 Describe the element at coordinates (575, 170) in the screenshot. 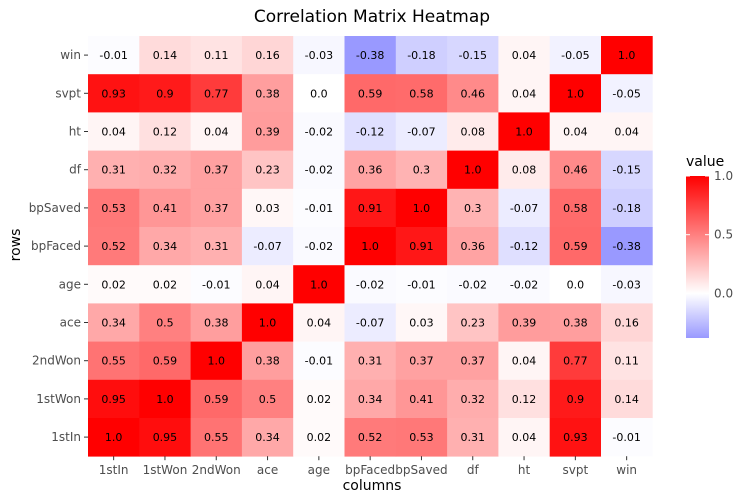

I see `cell-value-label: 0.46` at that location.